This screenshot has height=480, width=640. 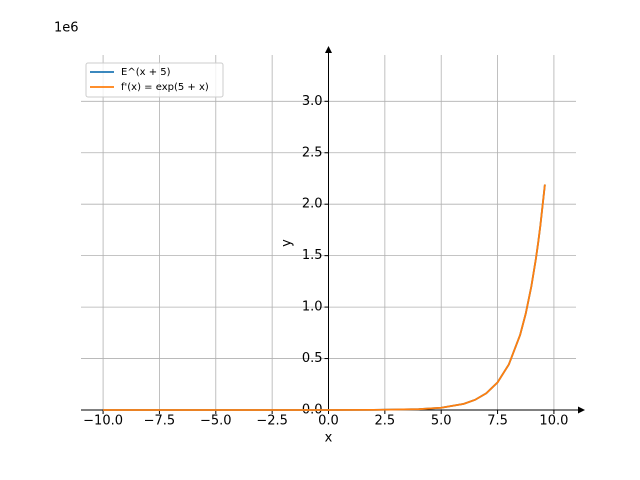 What do you see at coordinates (66, 28) in the screenshot?
I see `y-offset-label: 1e6` at bounding box center [66, 28].